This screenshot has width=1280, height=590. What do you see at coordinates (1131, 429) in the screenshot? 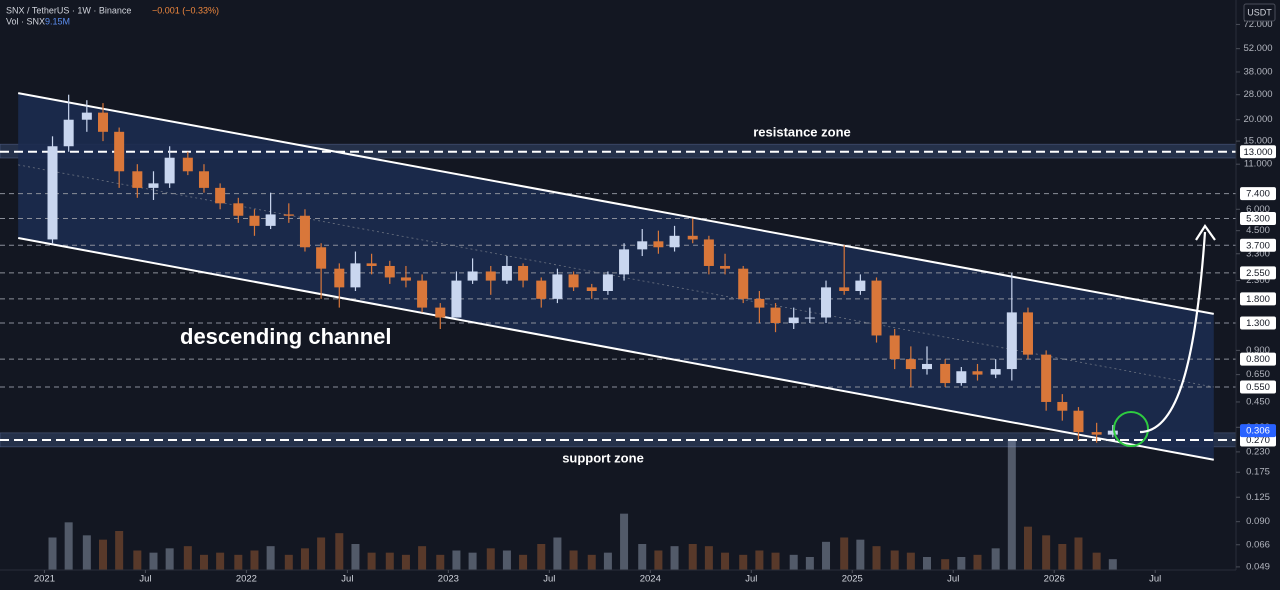
I see `highlight-circle` at bounding box center [1131, 429].